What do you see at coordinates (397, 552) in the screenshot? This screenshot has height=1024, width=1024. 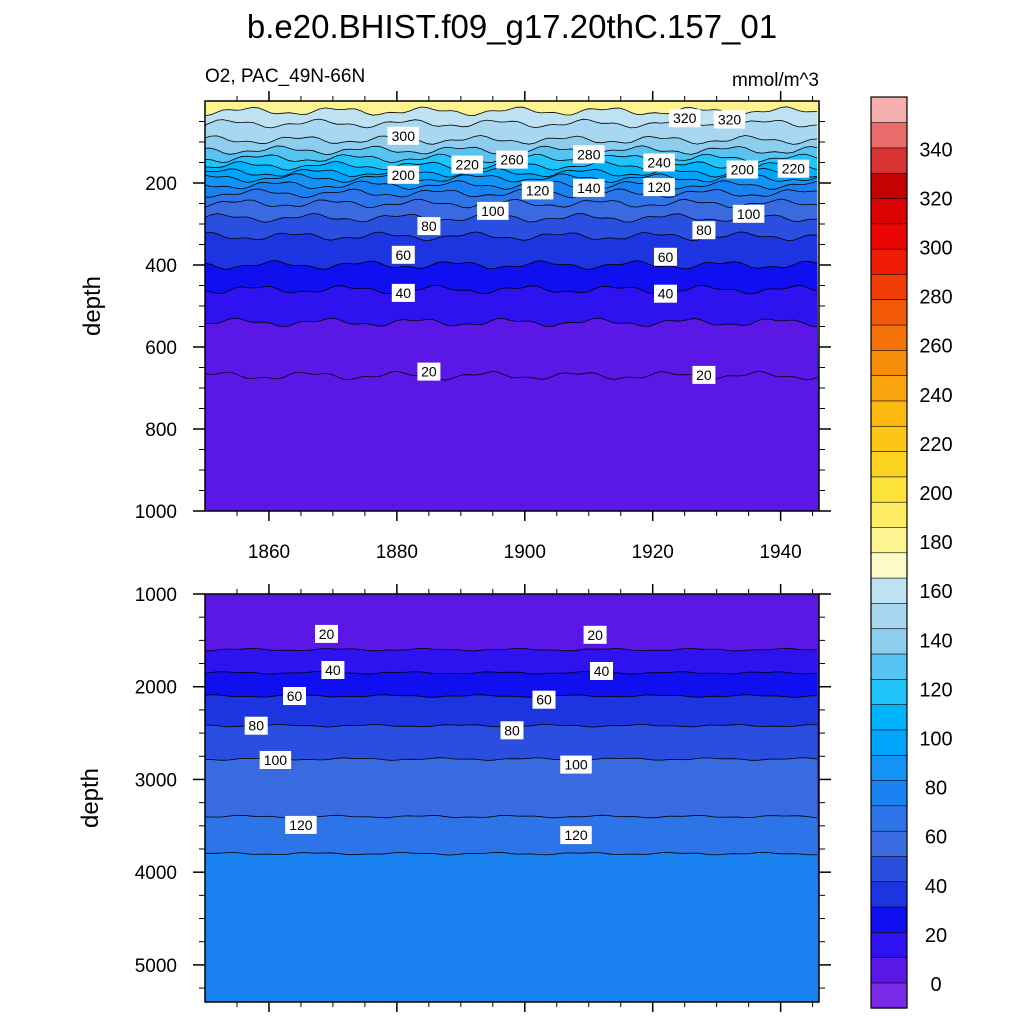 I see `x-tick-label: 1880` at bounding box center [397, 552].